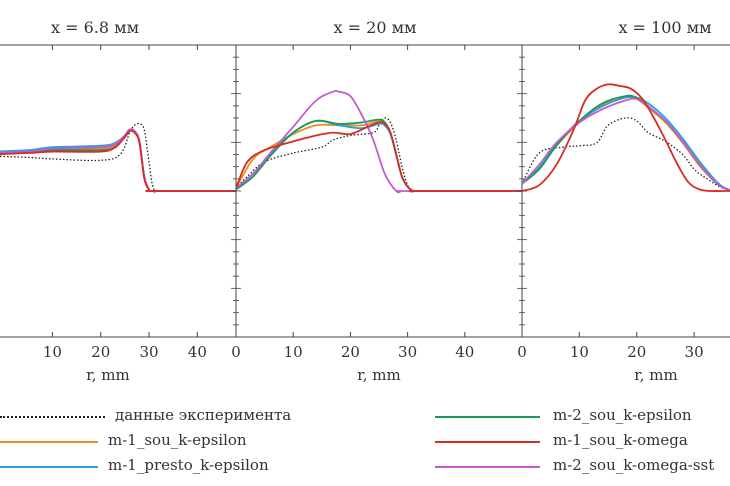 This screenshot has width=730, height=486. I want to click on panel-title: x = 100 мм, so click(664, 27).